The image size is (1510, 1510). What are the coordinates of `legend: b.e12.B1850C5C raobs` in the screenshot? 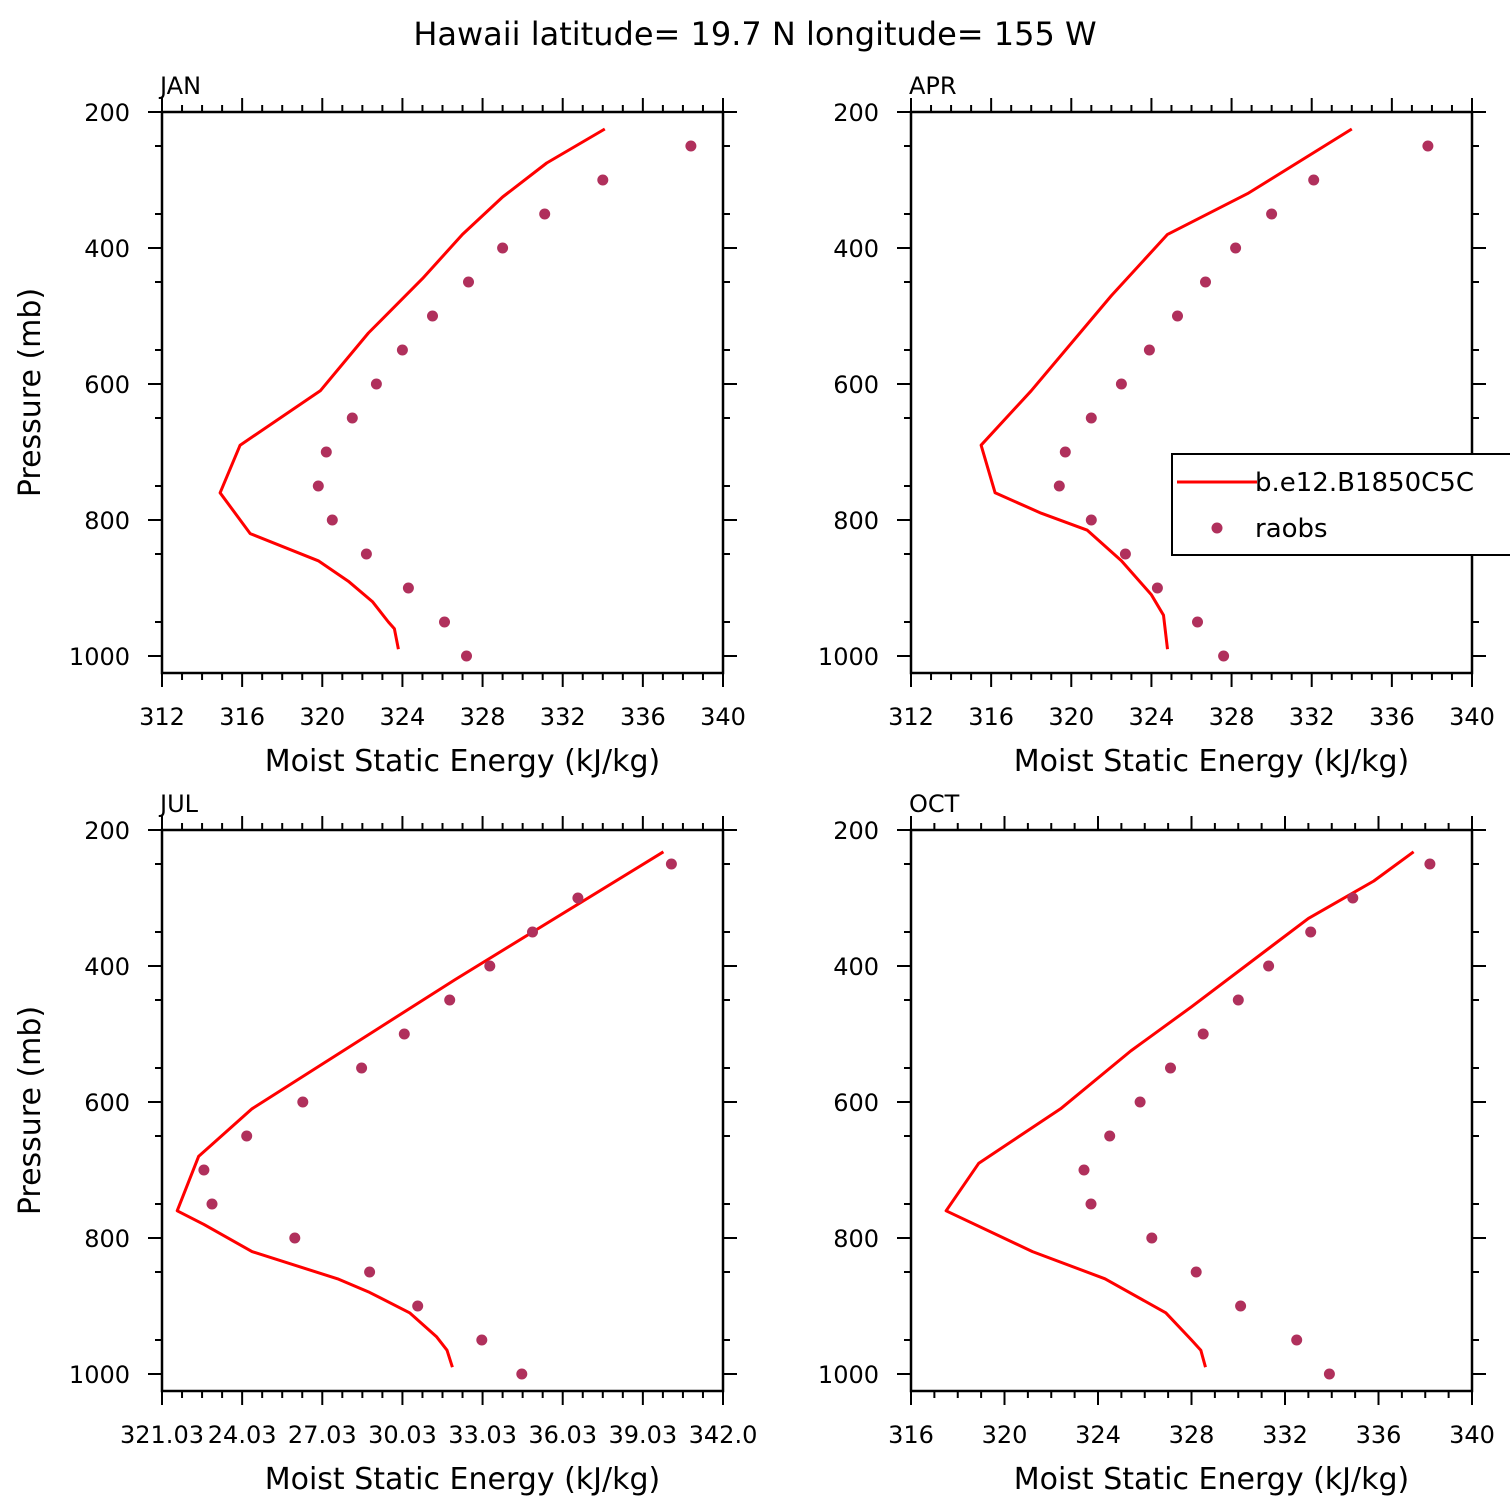 It's located at (1340, 504).